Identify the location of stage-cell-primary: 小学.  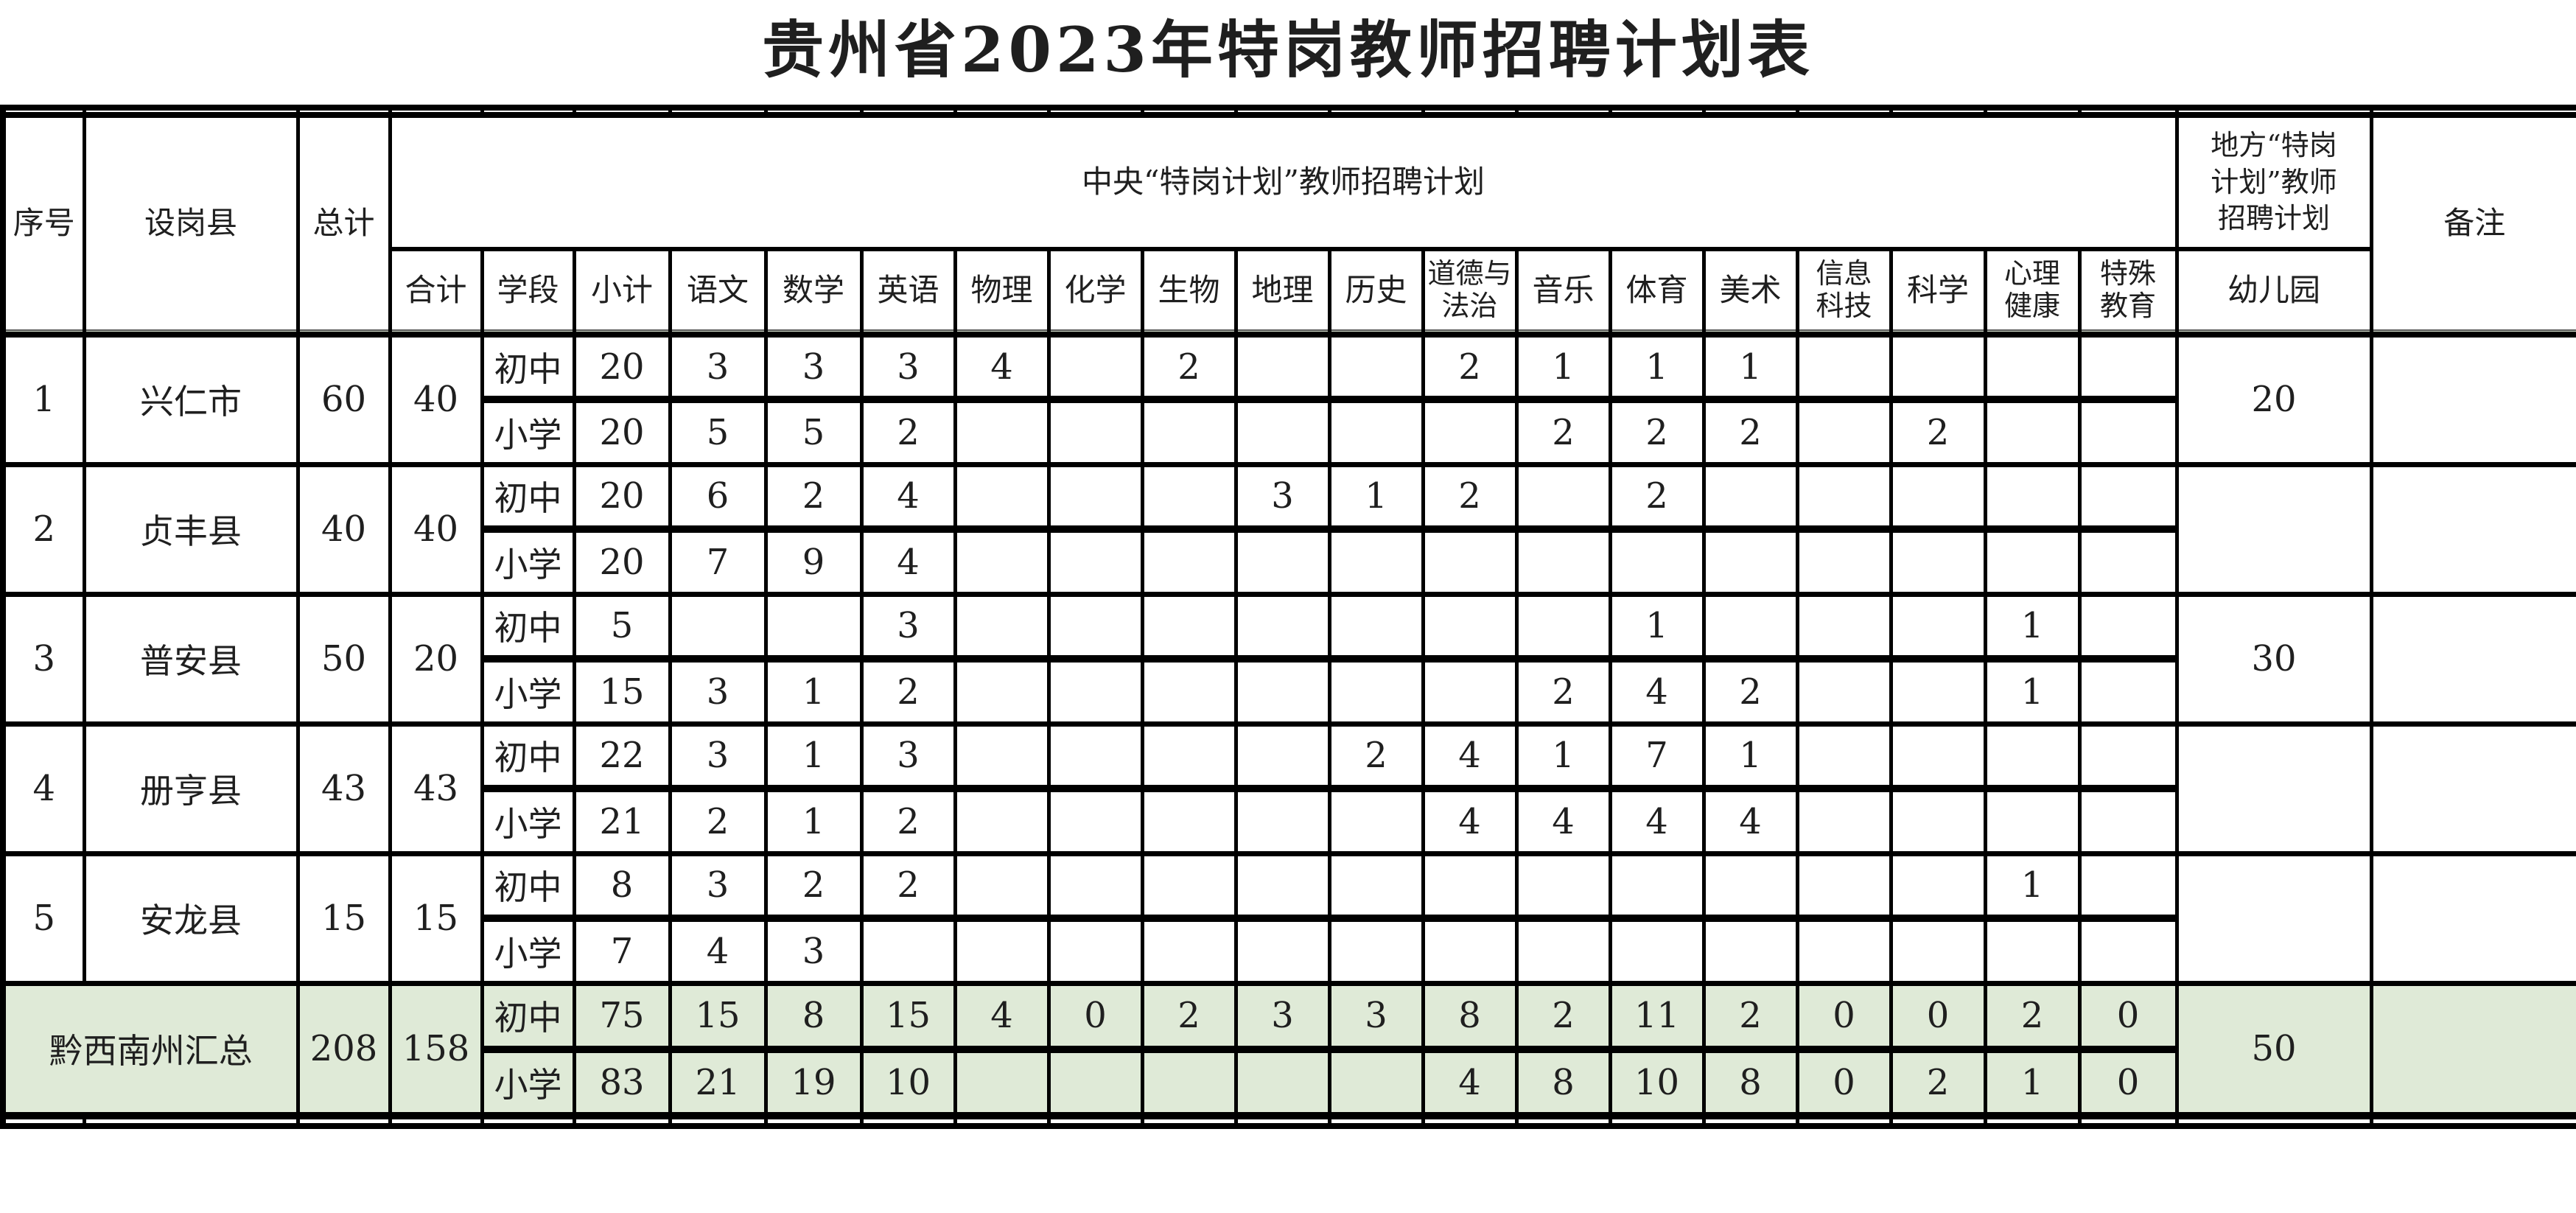
(528, 690).